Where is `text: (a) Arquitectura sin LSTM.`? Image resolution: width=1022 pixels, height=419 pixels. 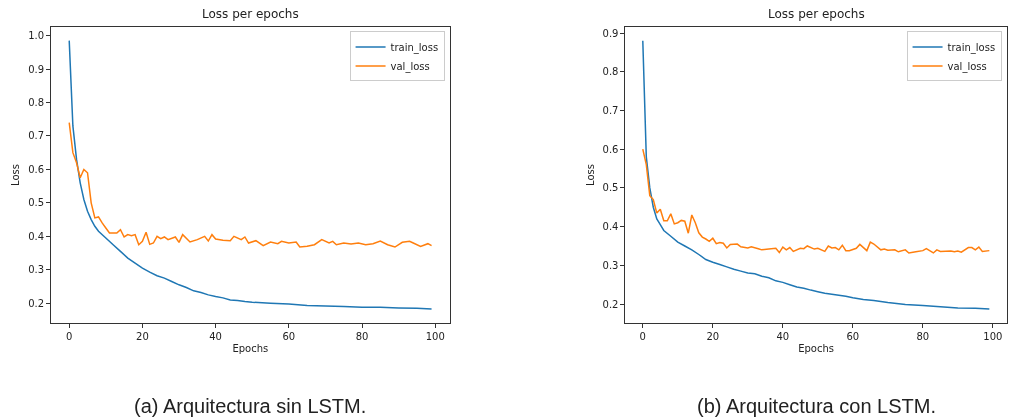 text: (a) Arquitectura sin LSTM. is located at coordinates (250, 406).